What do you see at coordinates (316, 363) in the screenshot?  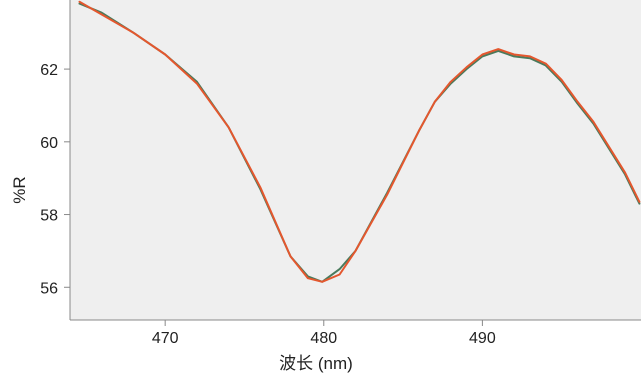 I see `x-axis-label: 波长 (nm)` at bounding box center [316, 363].